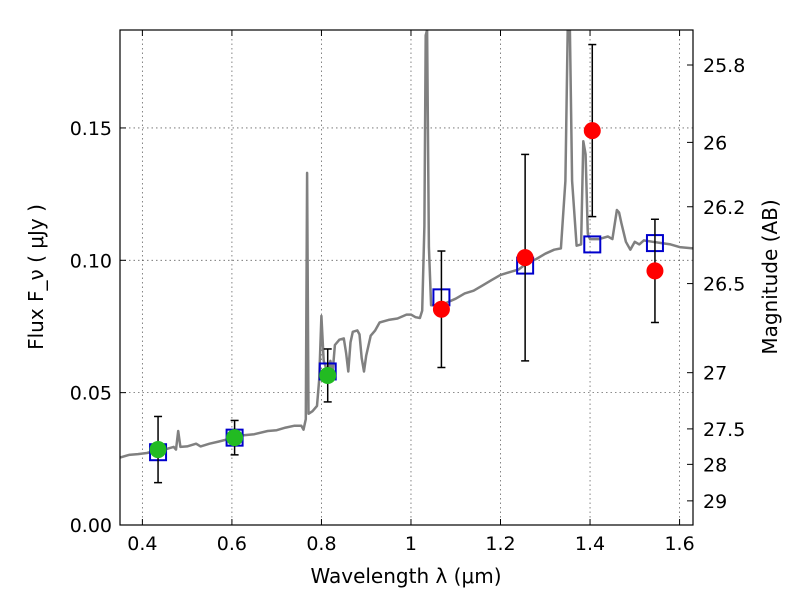  I want to click on x-axis-label: Wavelength λ (μm), so click(405, 576).